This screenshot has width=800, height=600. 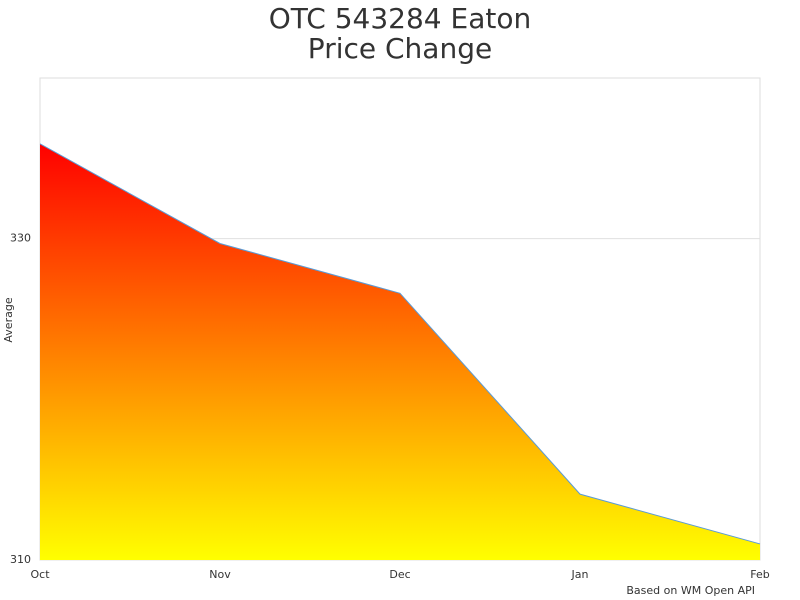 What do you see at coordinates (220, 574) in the screenshot?
I see `x-tick-label: Nov` at bounding box center [220, 574].